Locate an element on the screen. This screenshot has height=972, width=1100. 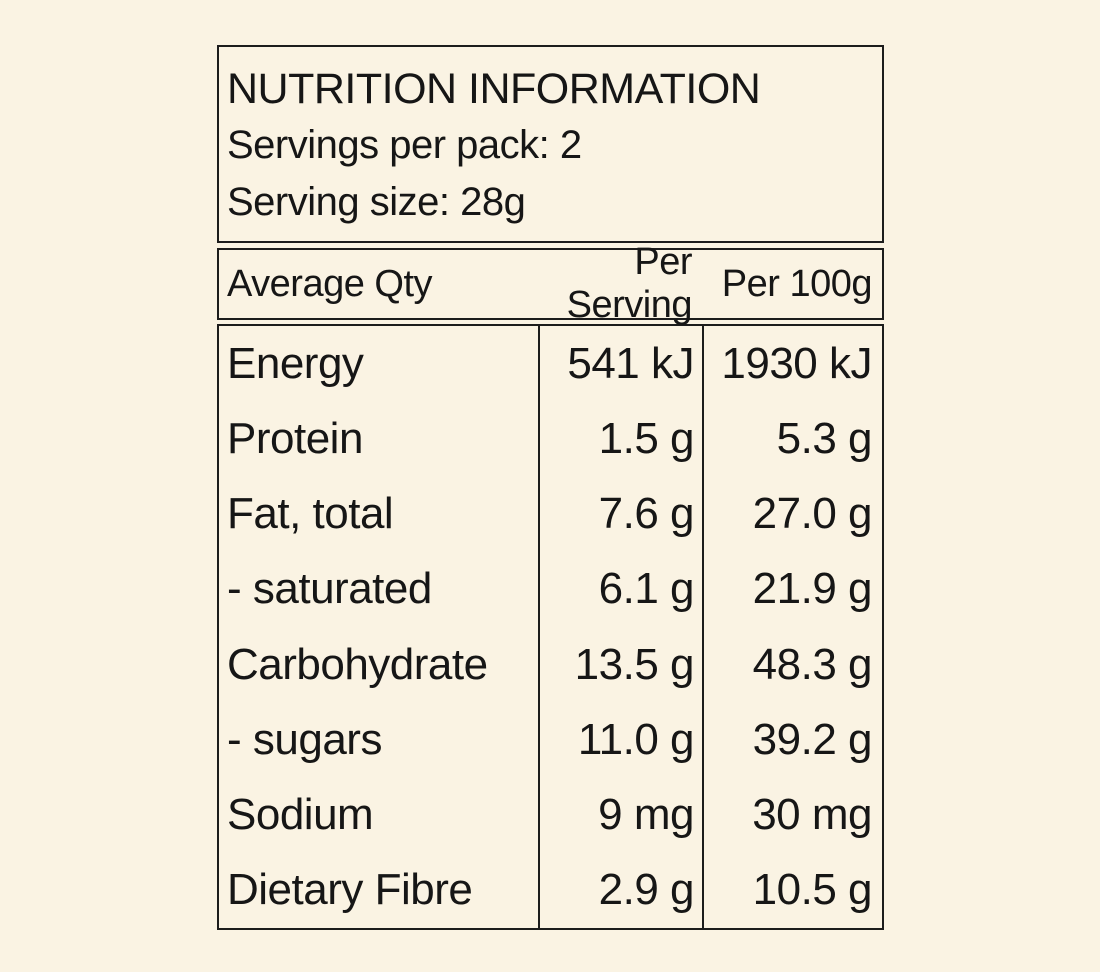
column-header-per-100g: Per 100g is located at coordinates (797, 283).